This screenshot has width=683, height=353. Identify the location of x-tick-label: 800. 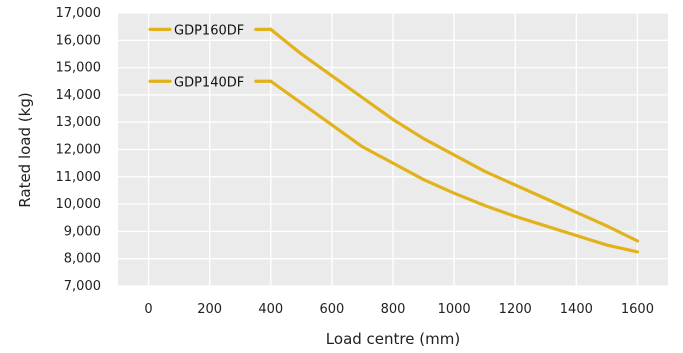
(393, 309).